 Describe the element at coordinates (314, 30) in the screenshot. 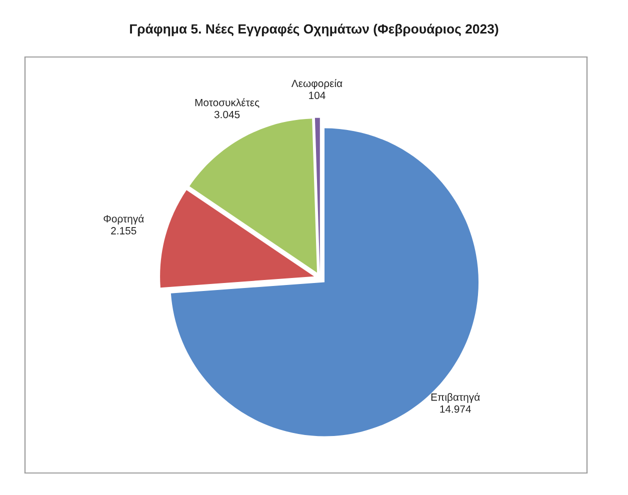

I see `chart-title: Γράφημα 5. Νέες Εγγραφές Οχημάτων (Φεβρουάριος 2023)` at that location.